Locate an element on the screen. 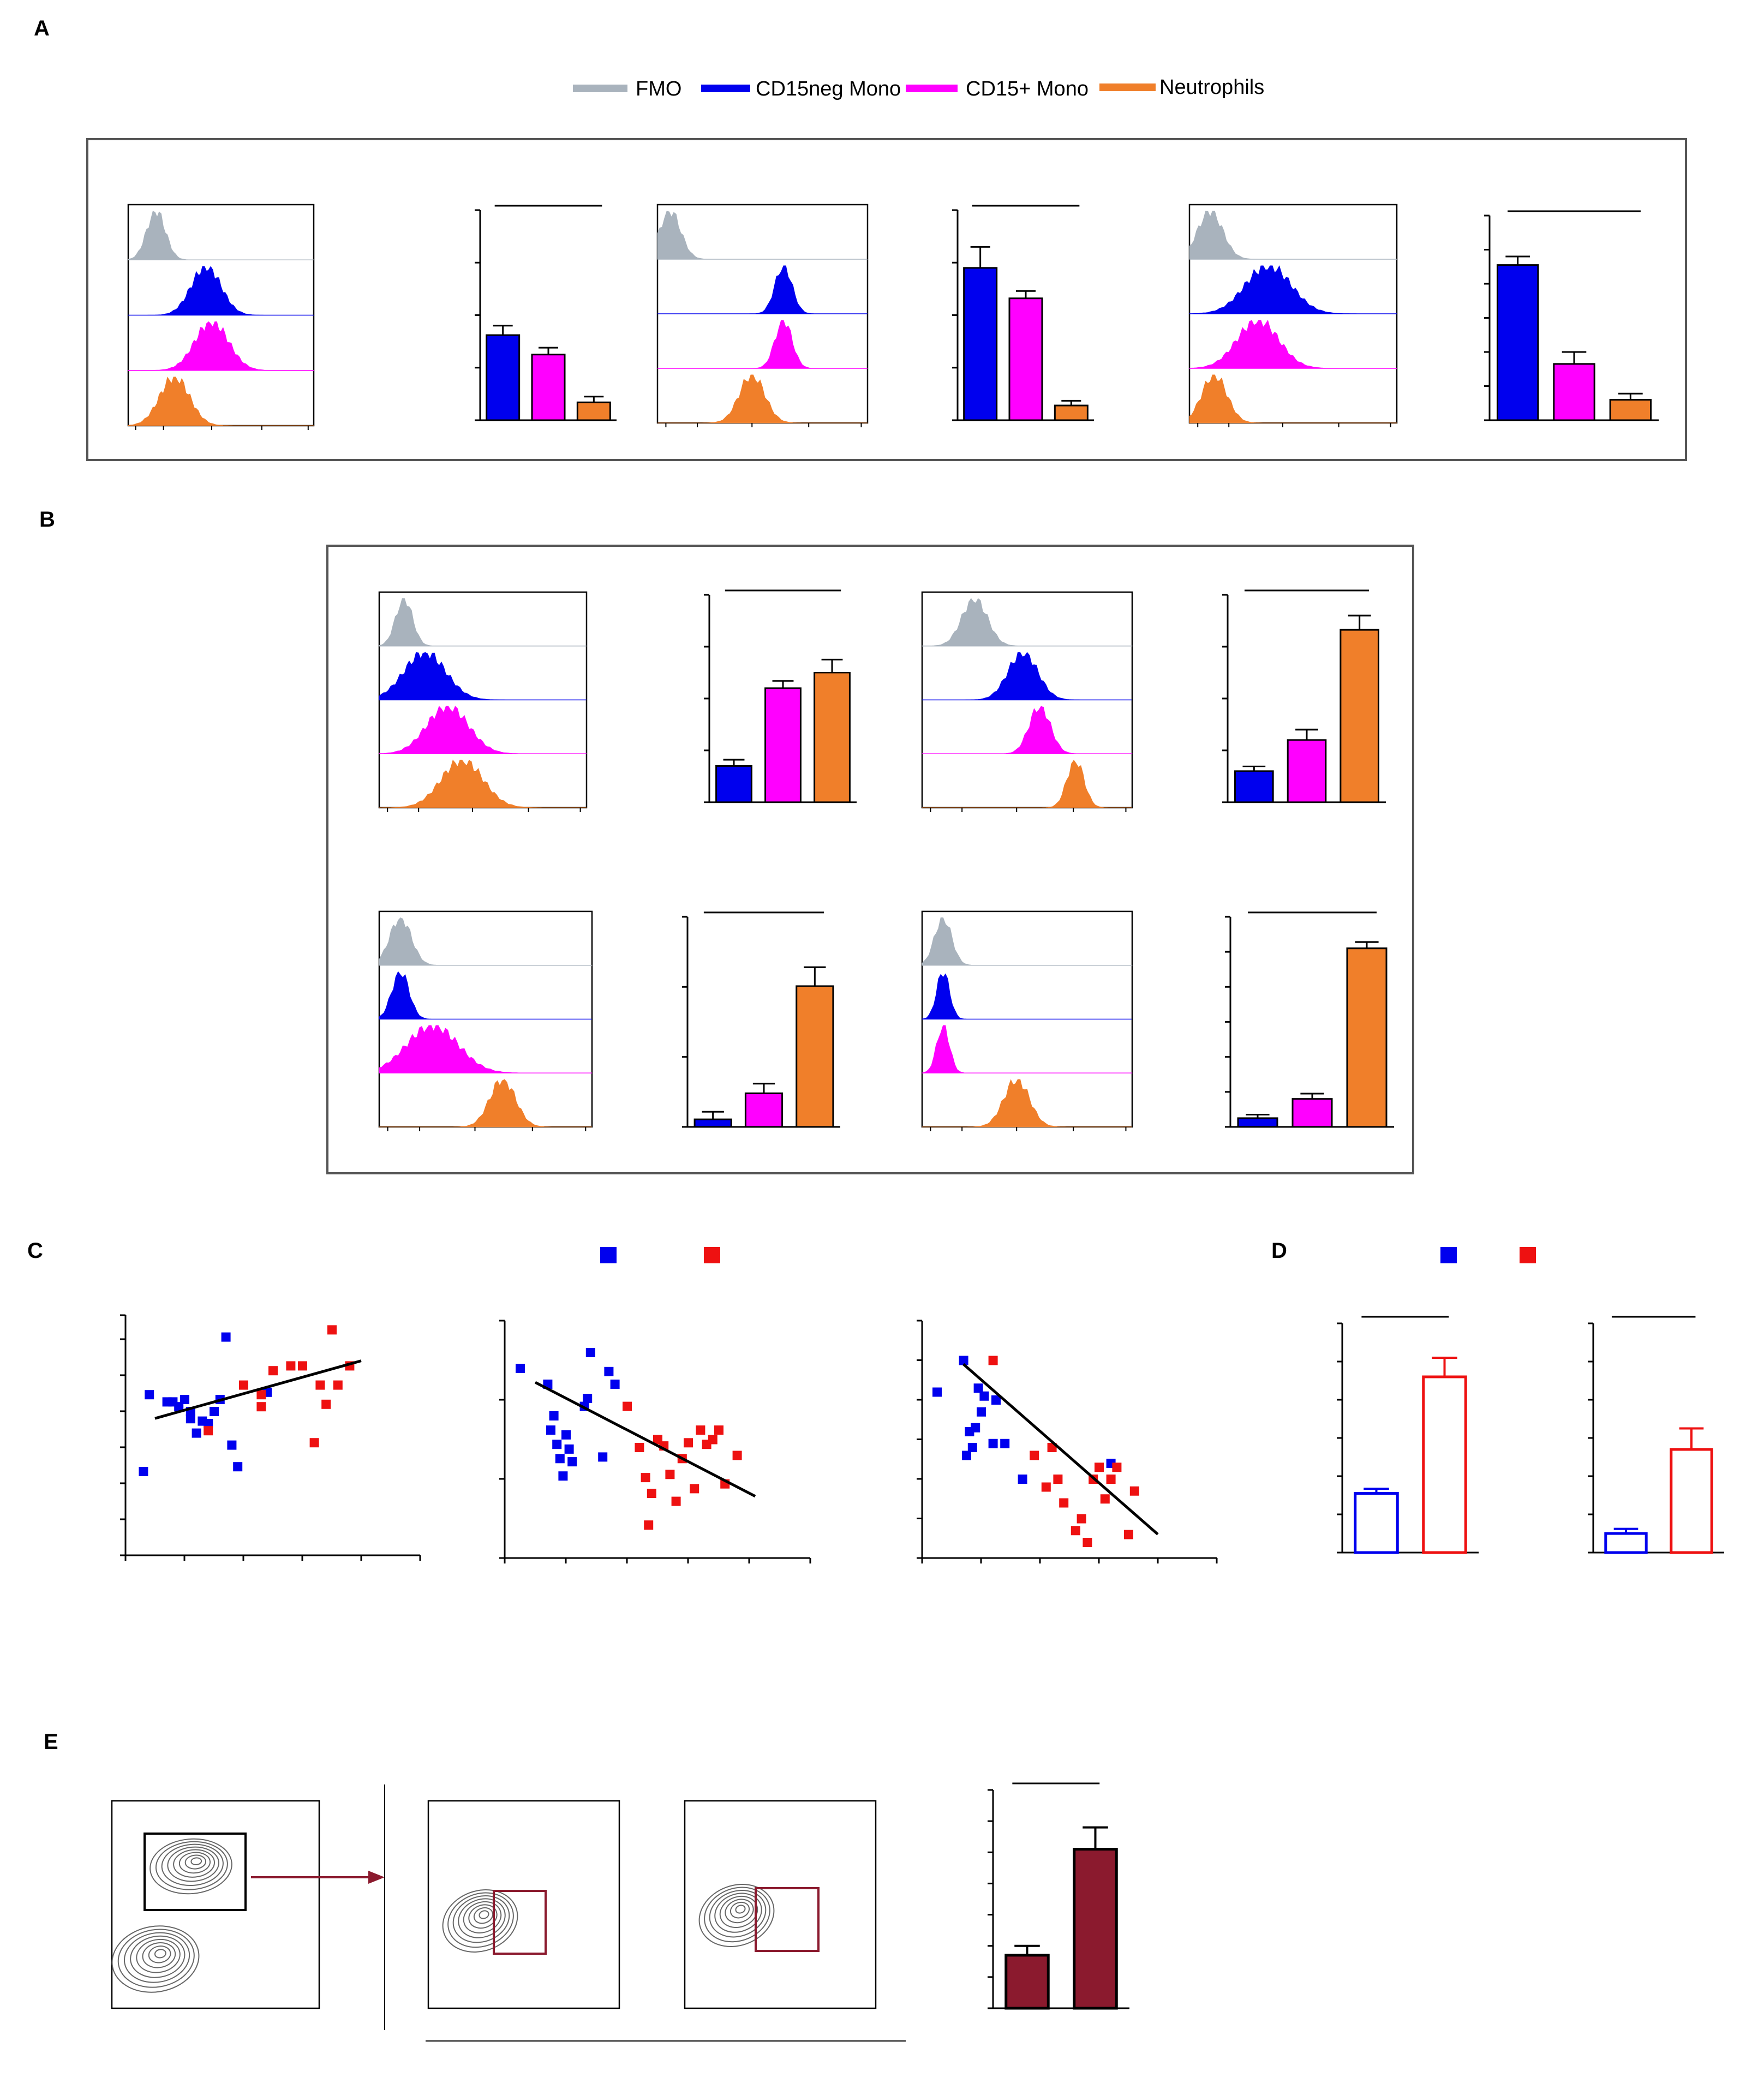 The image size is (1764, 2089). panel-label-c: C is located at coordinates (35, 1251).